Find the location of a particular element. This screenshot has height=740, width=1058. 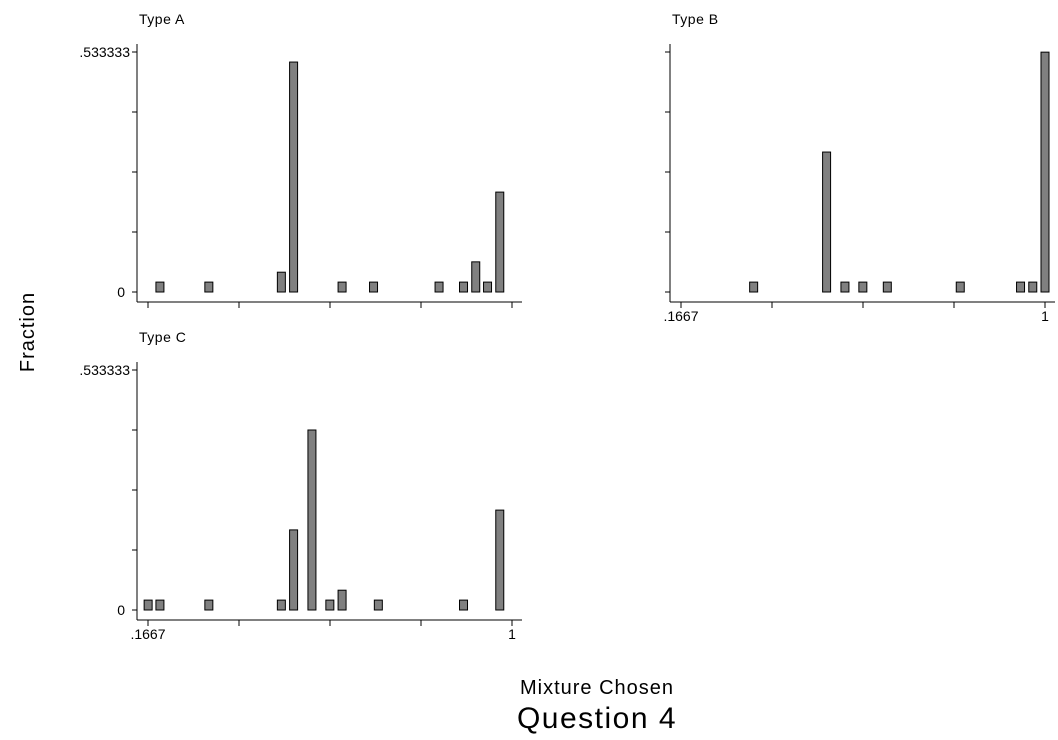

panel-title: Type C is located at coordinates (162, 337).